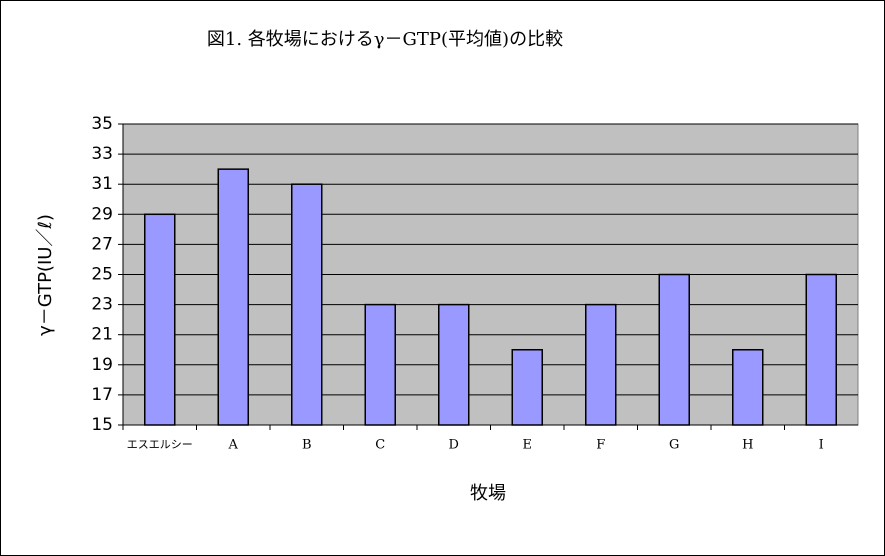 The image size is (885, 556). I want to click on y-axis-label: γ－GTP(IU／ℓ), so click(45, 275).